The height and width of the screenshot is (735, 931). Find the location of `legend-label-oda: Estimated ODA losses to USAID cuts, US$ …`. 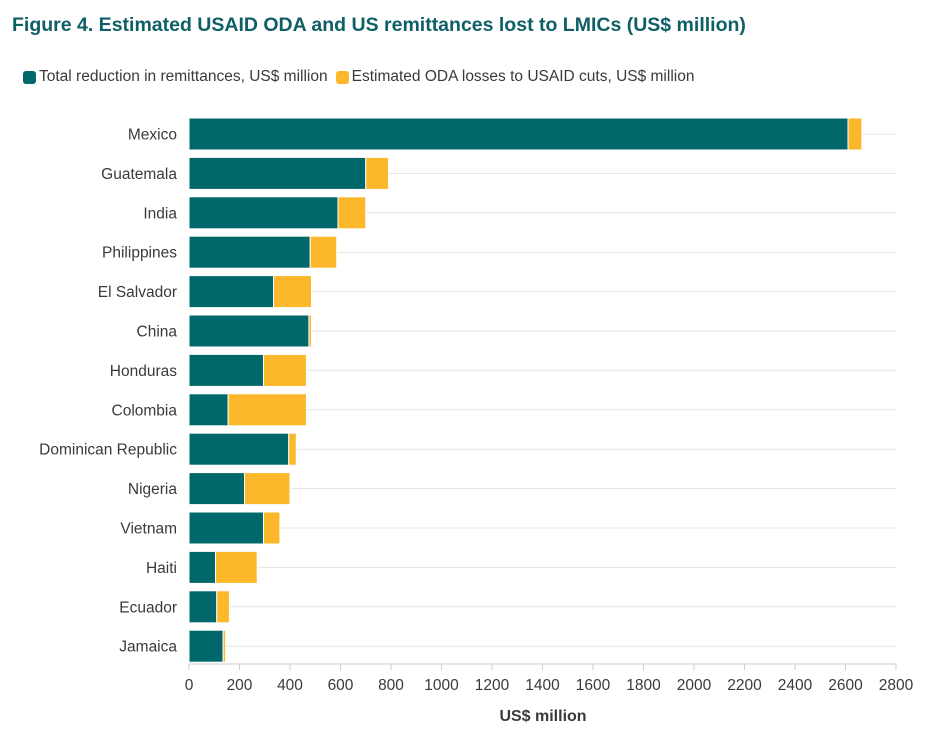

legend-label-oda: Estimated ODA losses to USAID cuts, US$ … is located at coordinates (523, 76).